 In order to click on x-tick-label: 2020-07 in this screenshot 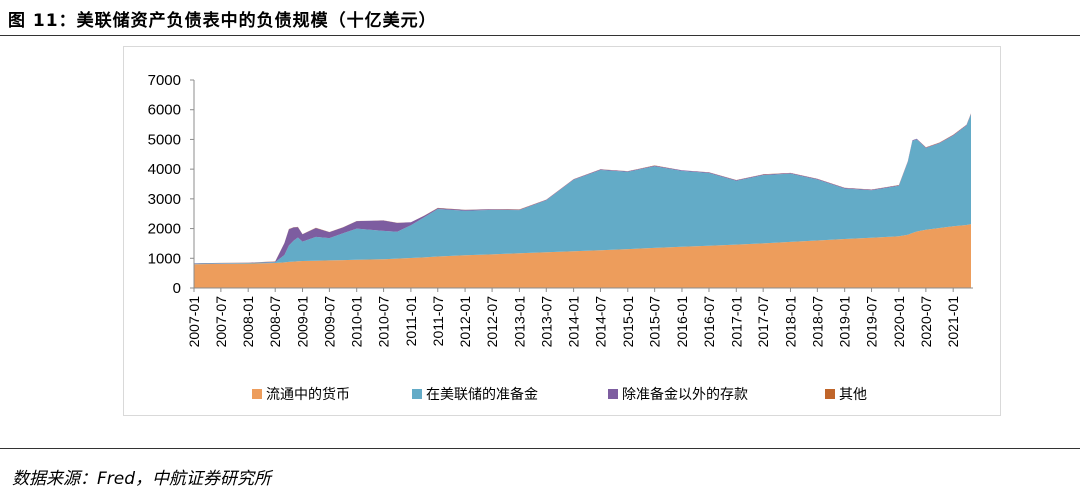, I will do `click(926, 322)`.